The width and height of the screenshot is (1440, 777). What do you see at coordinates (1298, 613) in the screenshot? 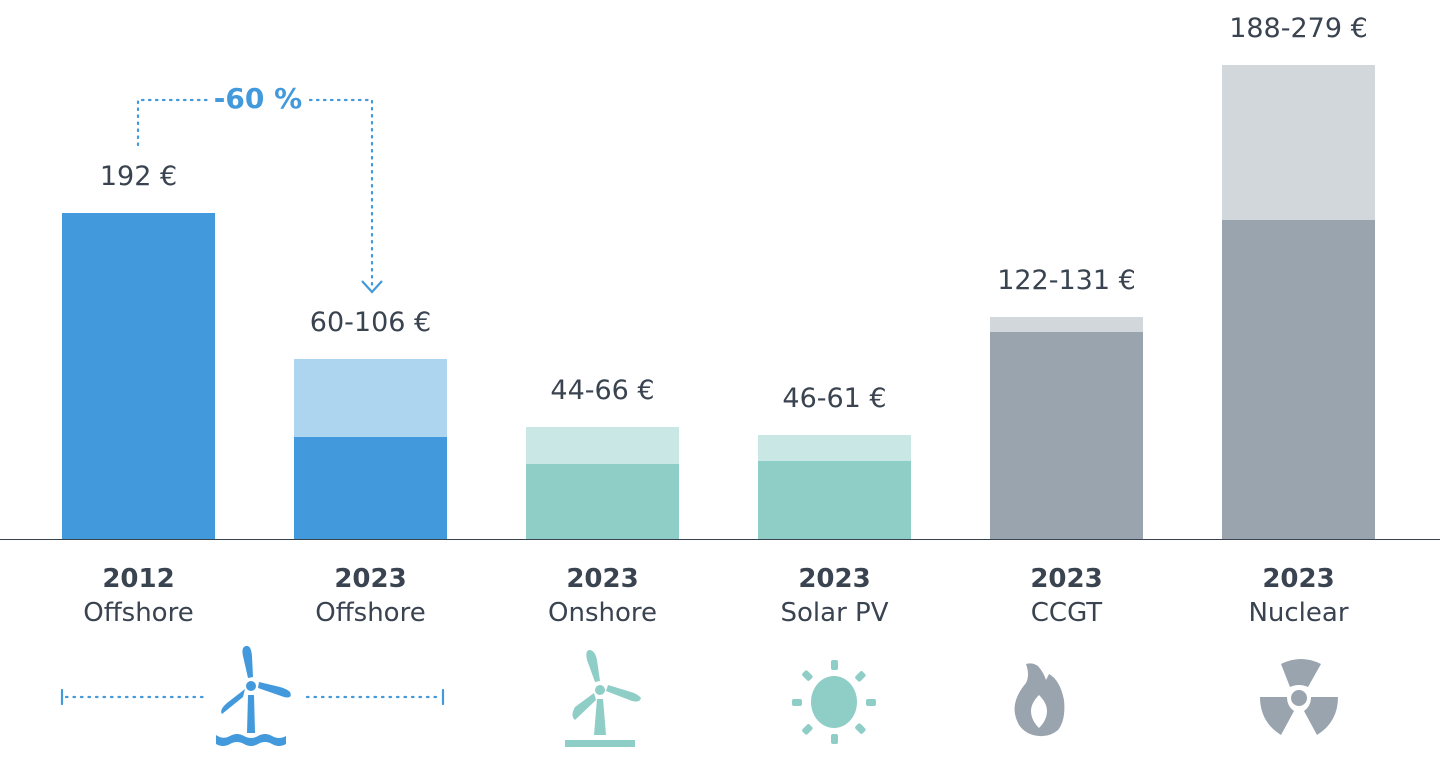
I see `category-name: Nuclear` at bounding box center [1298, 613].